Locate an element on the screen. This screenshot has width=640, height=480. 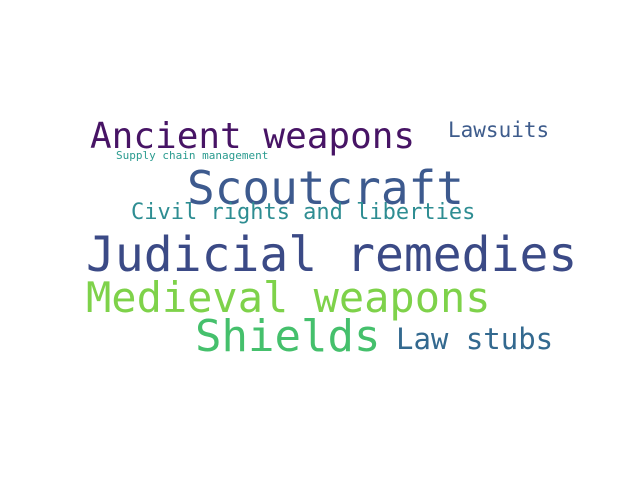
word-civil-rights: Civil rights and liberties is located at coordinates (303, 212).